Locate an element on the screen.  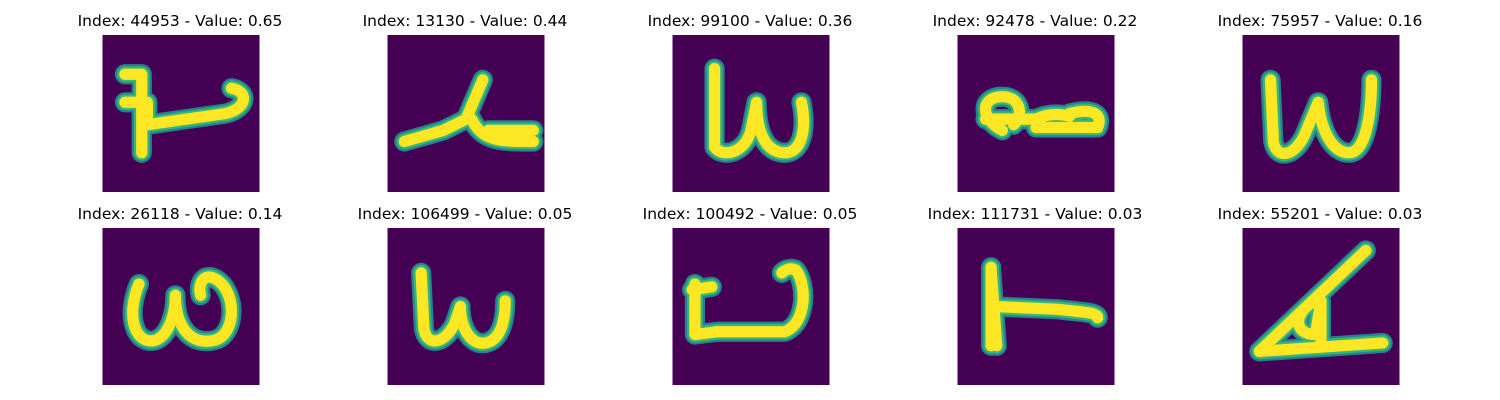
panel-title: Index: 44953 - Value: 0.65 is located at coordinates (180, 21).